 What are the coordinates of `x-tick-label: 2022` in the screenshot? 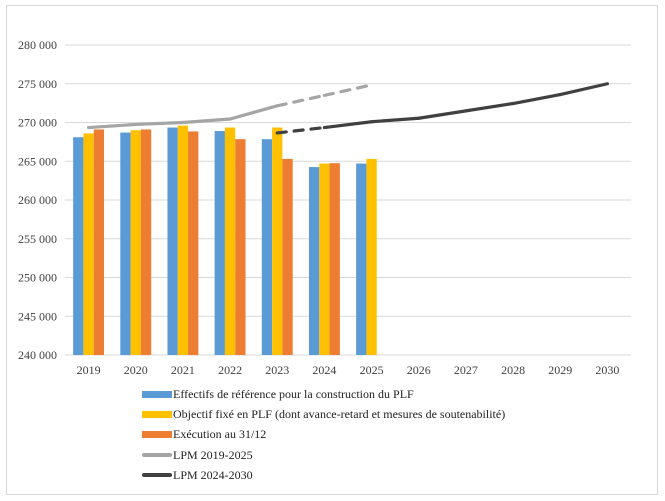 It's located at (230, 370).